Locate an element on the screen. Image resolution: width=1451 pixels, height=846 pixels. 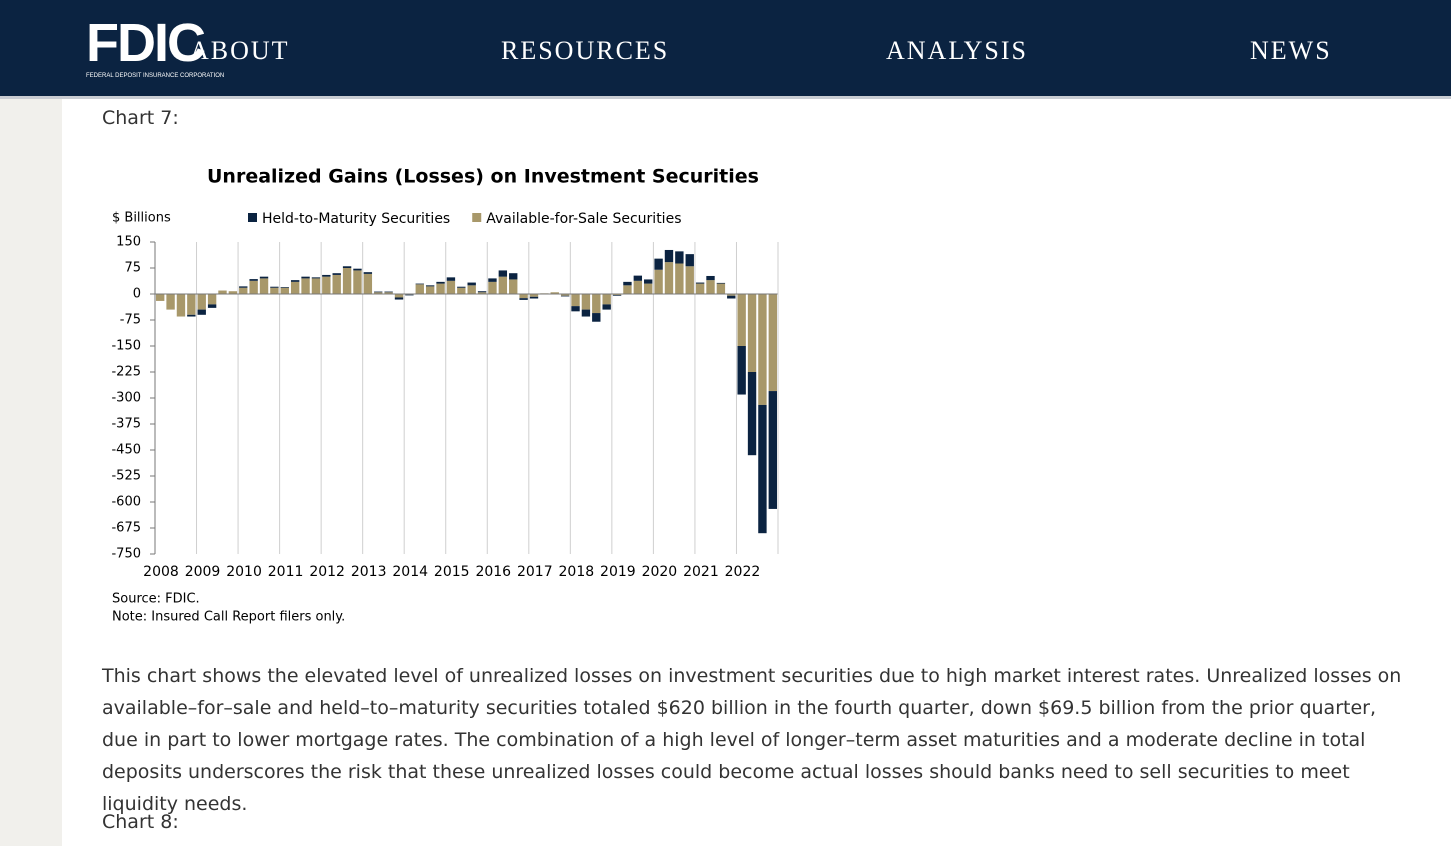
note: Note: Insured Call Report filers only. is located at coordinates (228, 617).